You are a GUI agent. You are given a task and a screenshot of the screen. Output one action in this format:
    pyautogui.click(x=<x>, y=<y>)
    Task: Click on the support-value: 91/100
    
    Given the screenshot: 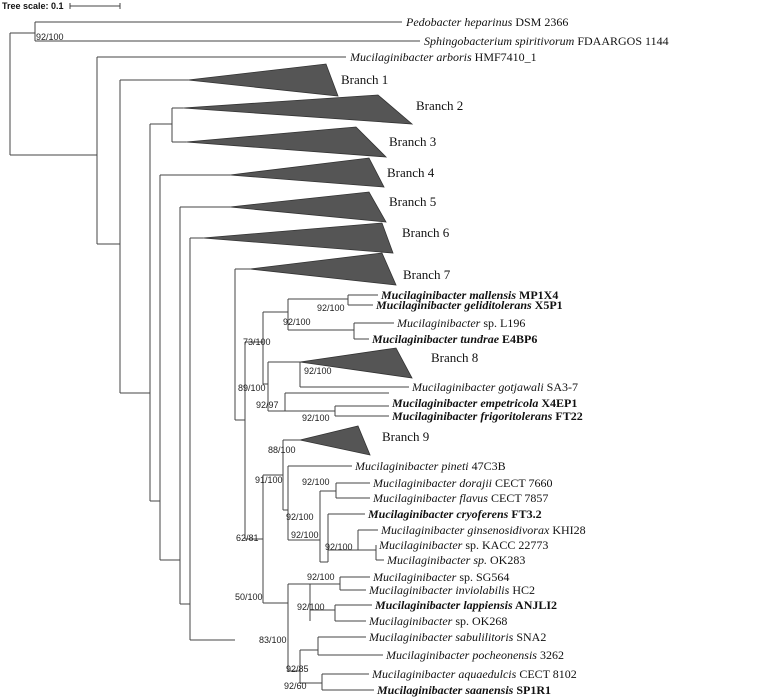 What is the action you would take?
    pyautogui.click(x=269, y=480)
    